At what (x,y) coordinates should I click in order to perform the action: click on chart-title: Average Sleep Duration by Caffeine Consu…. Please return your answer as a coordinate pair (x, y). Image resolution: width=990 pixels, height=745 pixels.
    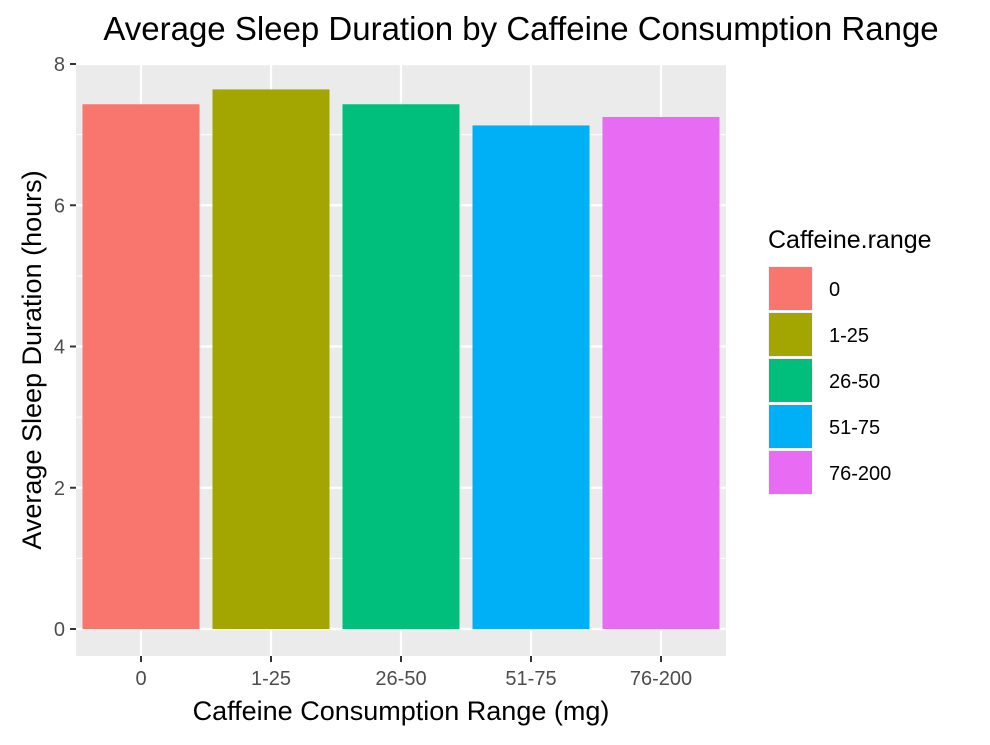
    Looking at the image, I should click on (520, 28).